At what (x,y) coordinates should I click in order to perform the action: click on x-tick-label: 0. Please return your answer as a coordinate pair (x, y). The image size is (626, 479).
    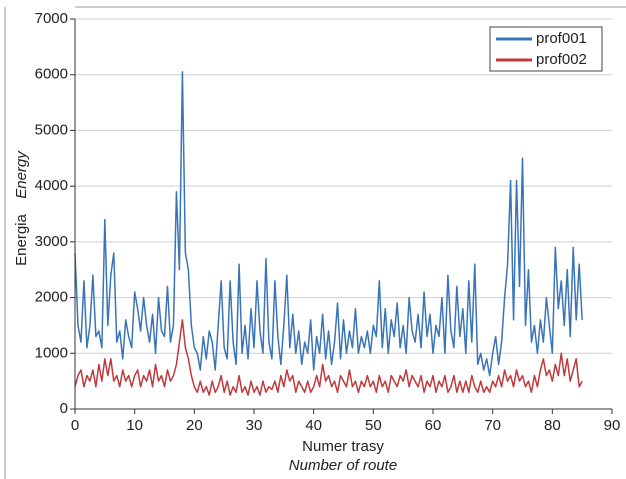
    Looking at the image, I should click on (75, 425).